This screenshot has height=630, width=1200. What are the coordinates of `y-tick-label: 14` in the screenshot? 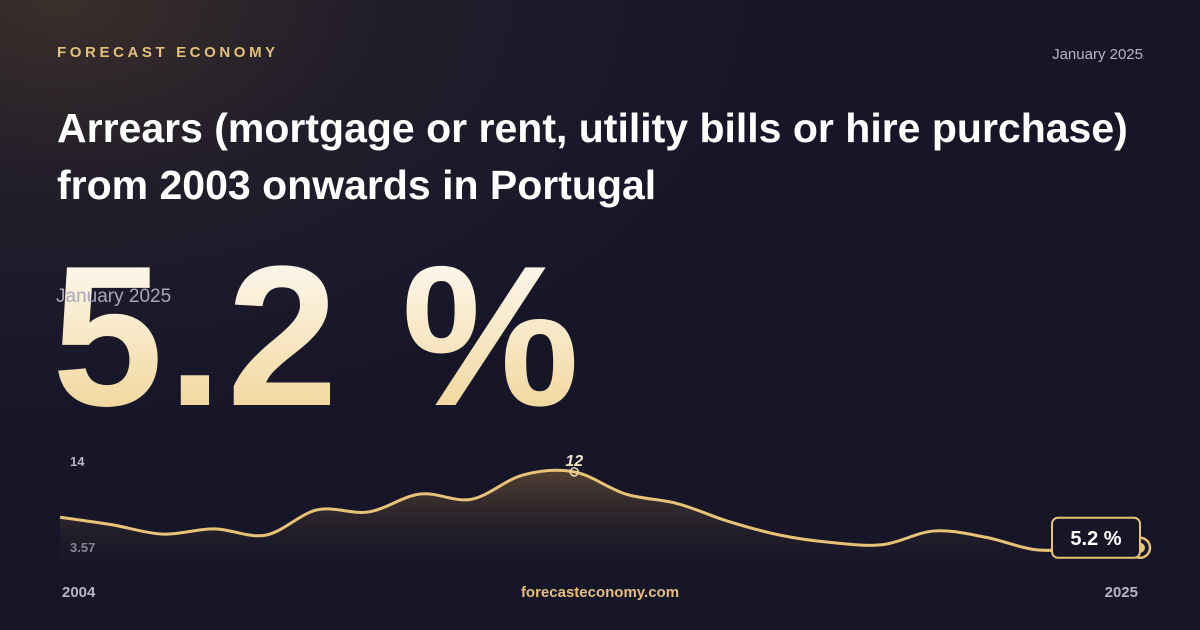 It's located at (77, 461).